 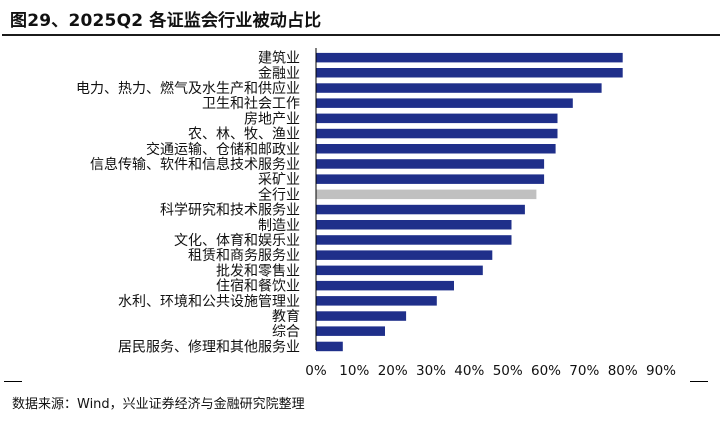 What do you see at coordinates (258, 286) in the screenshot?
I see `category-label-15: 住宿和餐饮业` at bounding box center [258, 286].